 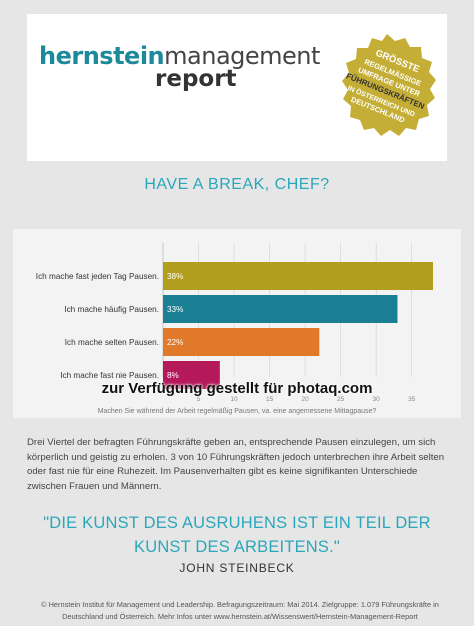 I want to click on value-label: 33%, so click(x=175, y=309).